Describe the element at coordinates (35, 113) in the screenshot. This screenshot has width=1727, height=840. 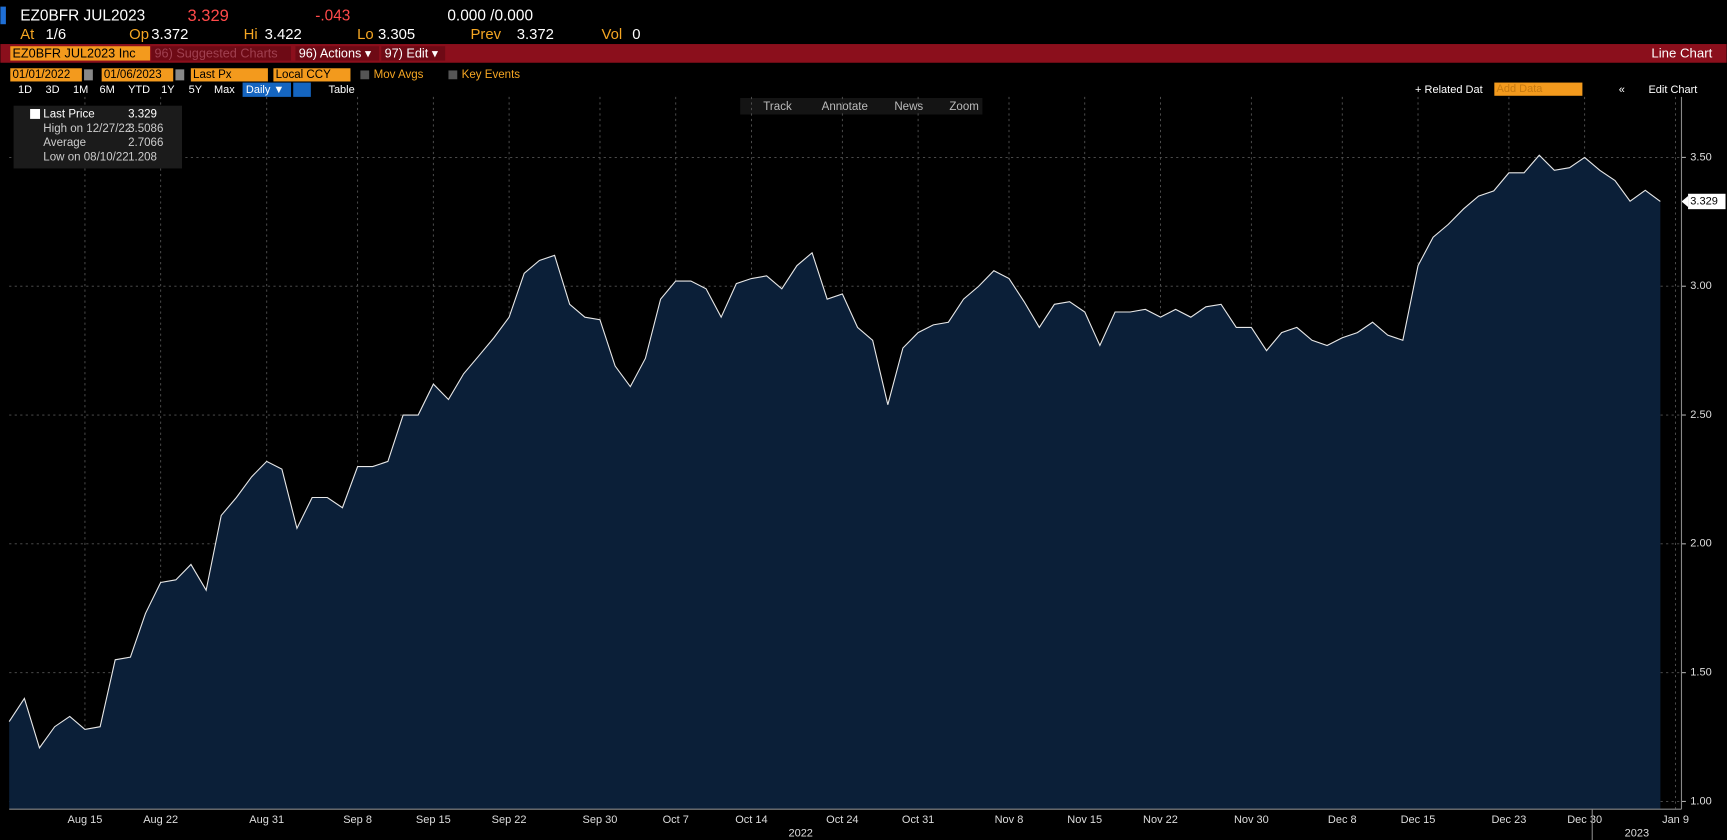
I see `legend-swatch` at that location.